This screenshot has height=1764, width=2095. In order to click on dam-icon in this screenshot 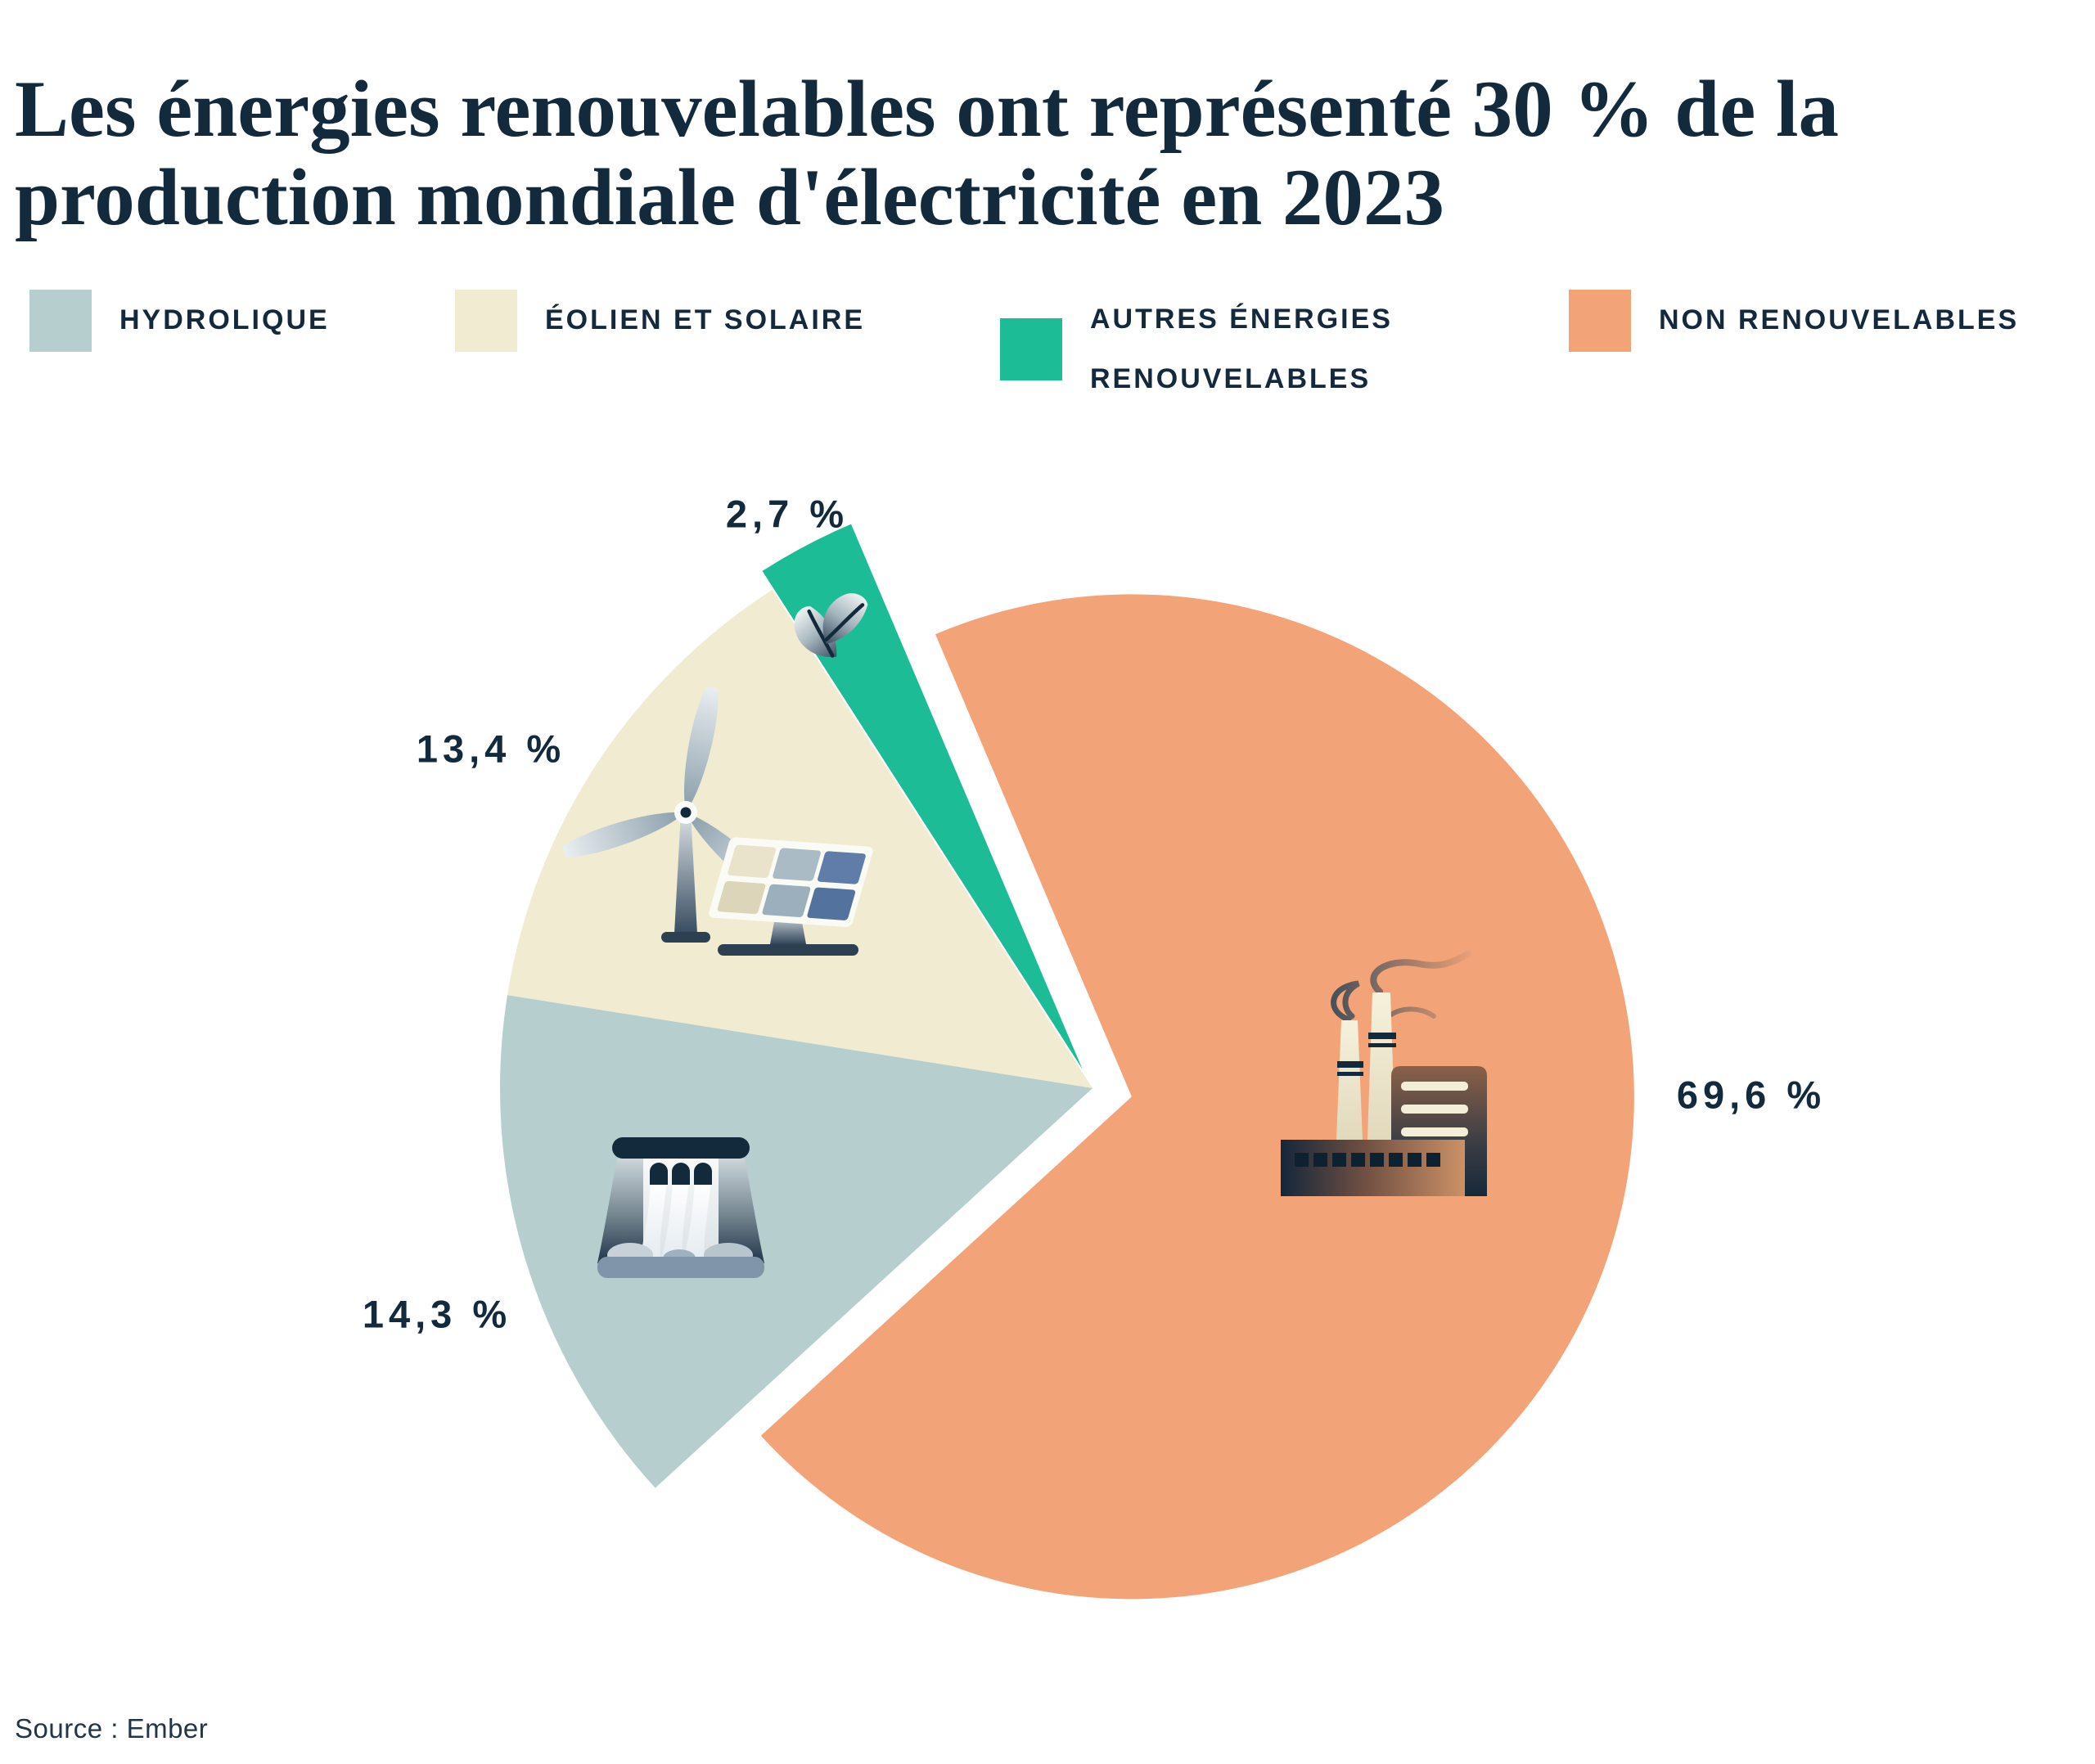, I will do `click(680, 1208)`.